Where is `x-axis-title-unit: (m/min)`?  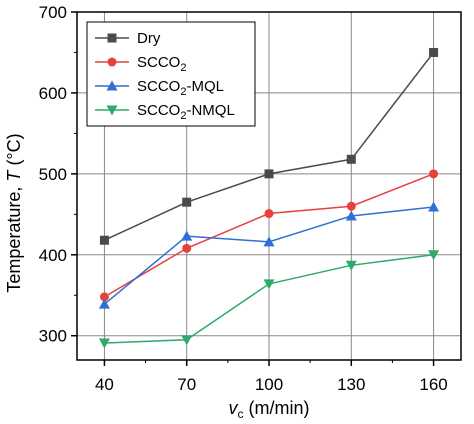
x-axis-title-unit: (m/min) is located at coordinates (277, 408).